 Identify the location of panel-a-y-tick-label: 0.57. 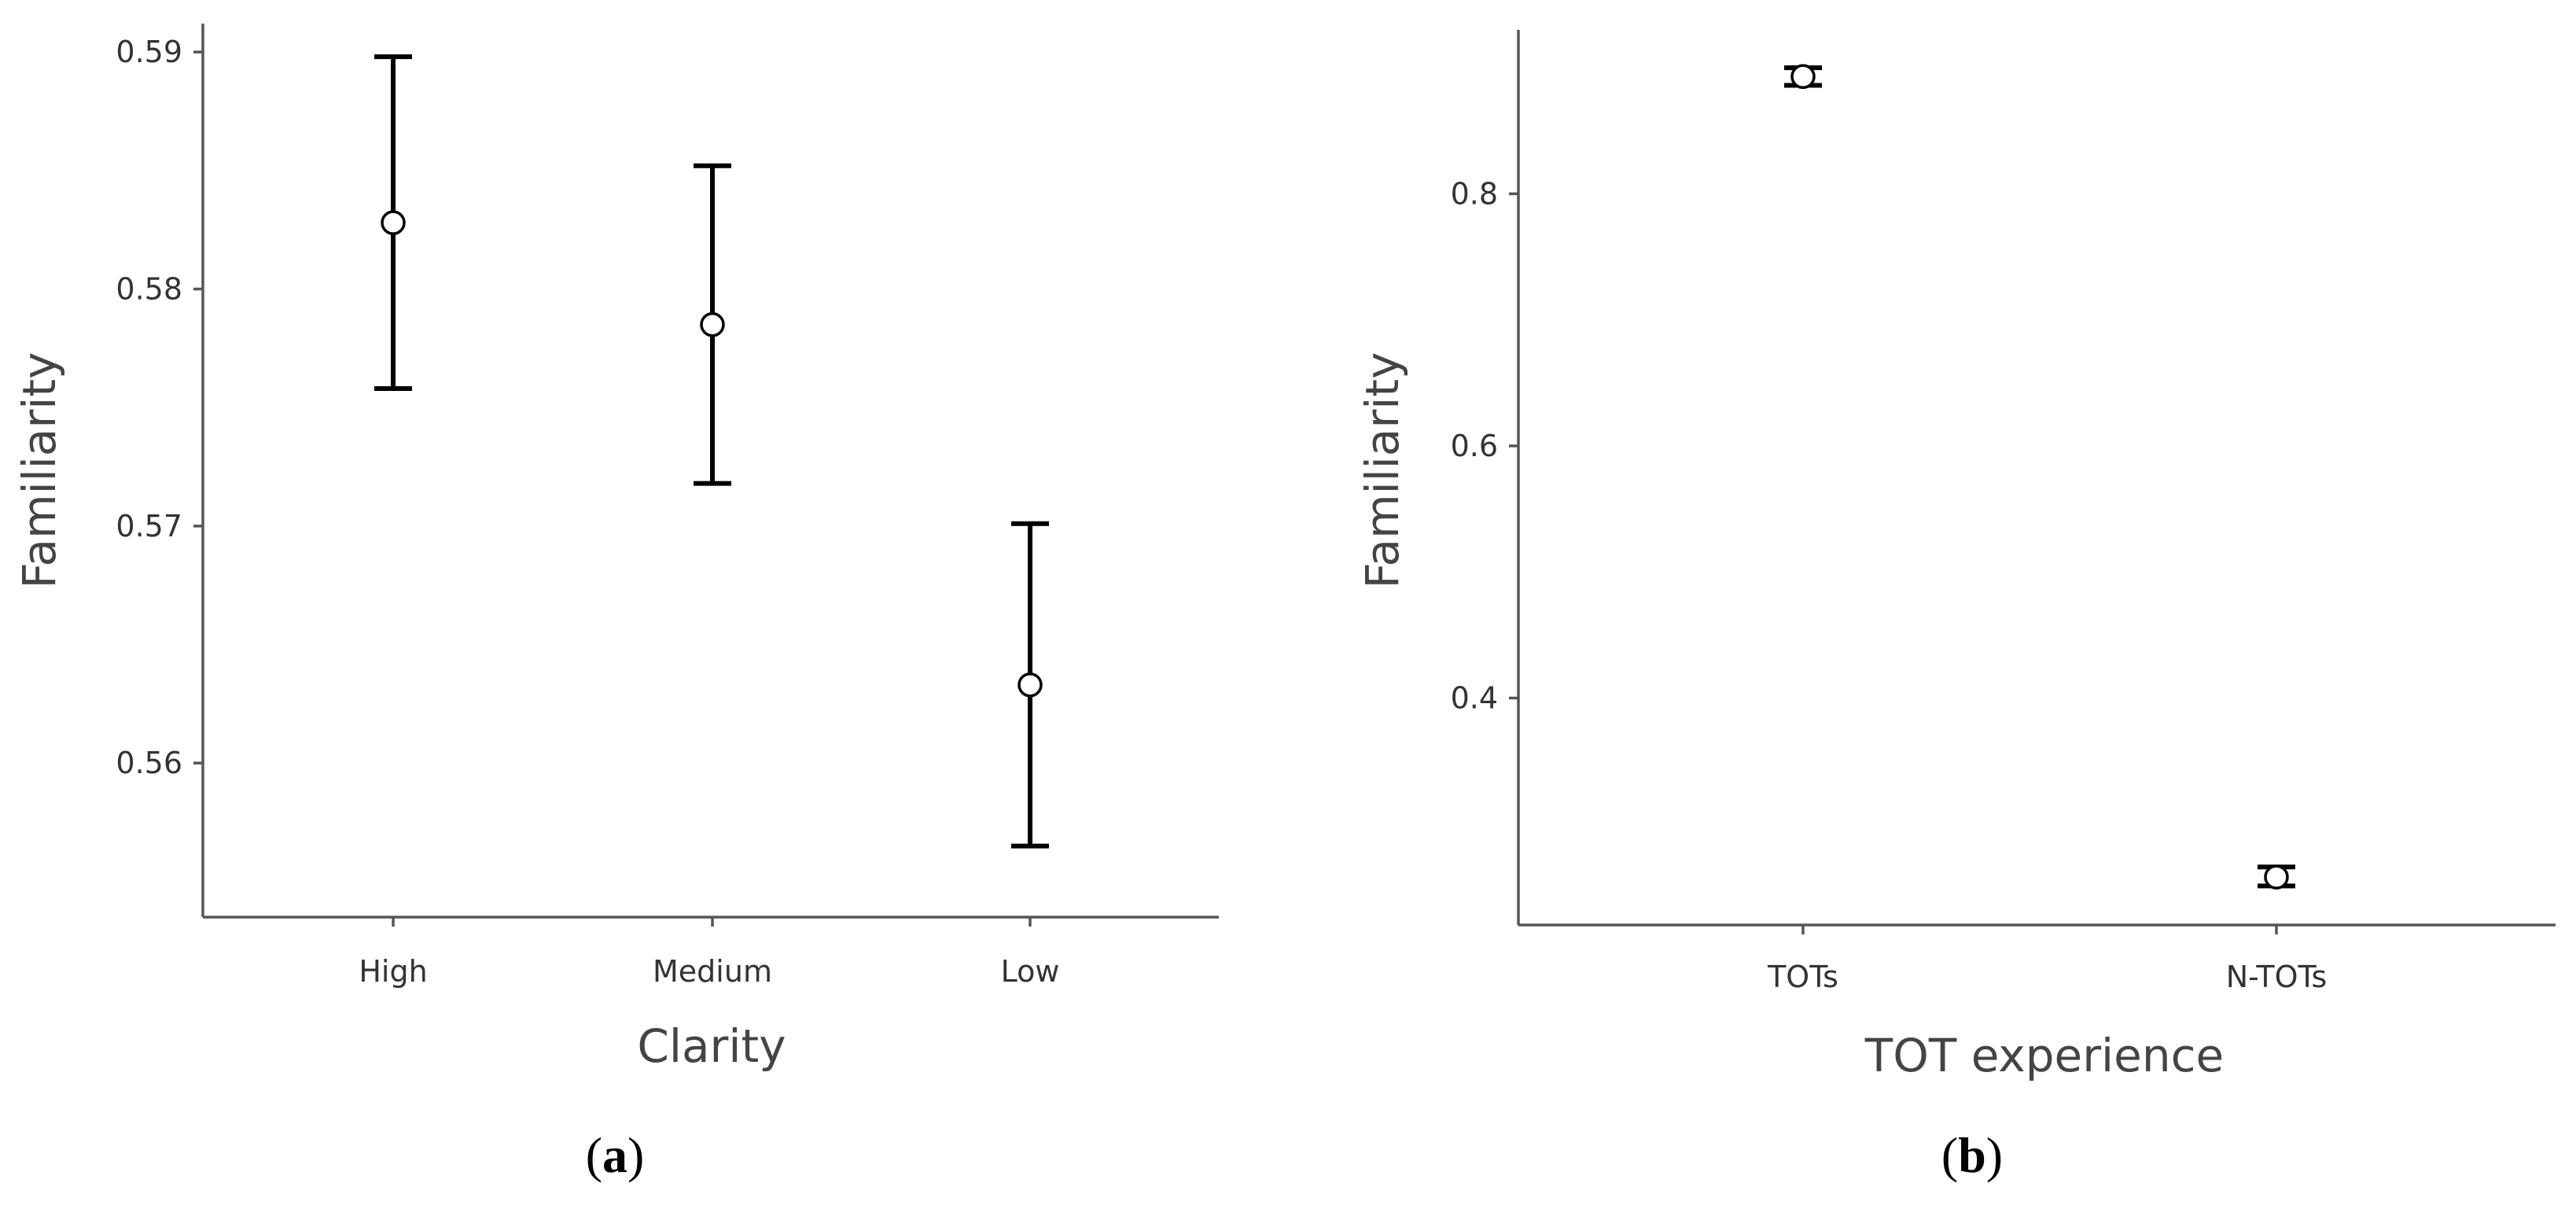
(149, 526).